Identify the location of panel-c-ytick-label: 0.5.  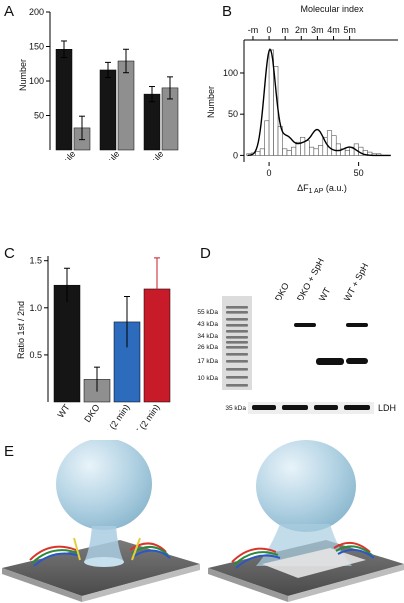
(35, 355).